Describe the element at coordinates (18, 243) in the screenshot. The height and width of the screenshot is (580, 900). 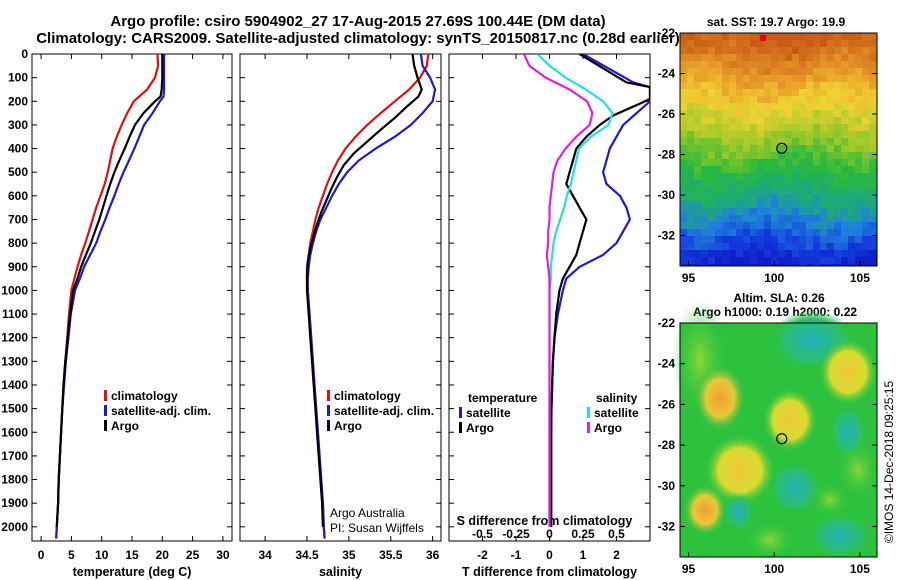
I see `depth-tick-label: 800` at that location.